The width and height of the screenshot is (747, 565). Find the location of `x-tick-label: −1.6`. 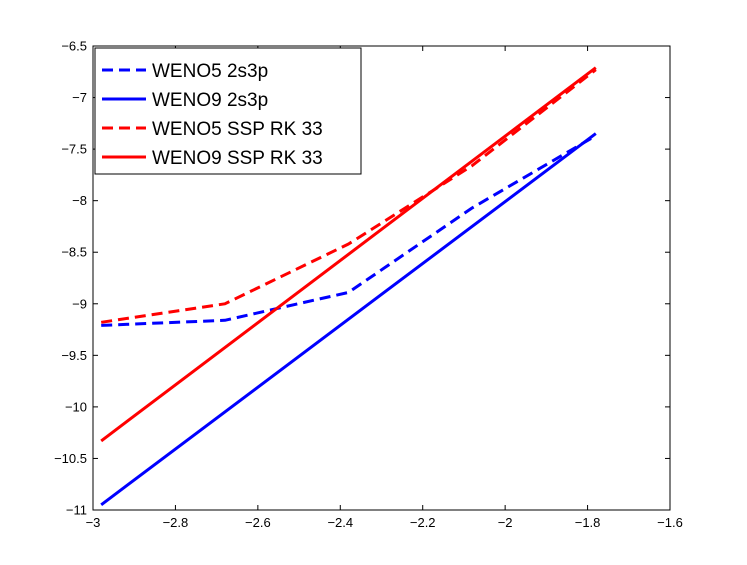

x-tick-label: −1.6 is located at coordinates (670, 522).